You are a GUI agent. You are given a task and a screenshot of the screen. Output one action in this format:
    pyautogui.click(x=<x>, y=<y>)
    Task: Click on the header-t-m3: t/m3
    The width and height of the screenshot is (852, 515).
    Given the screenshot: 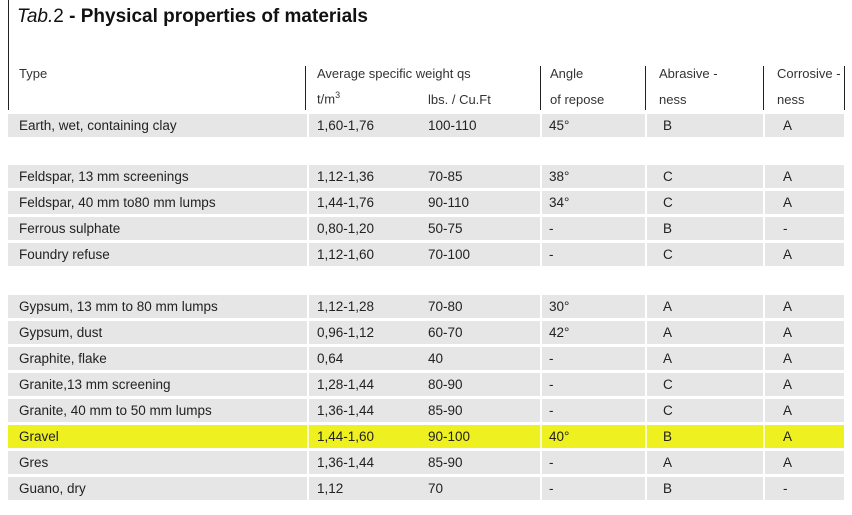 What is the action you would take?
    pyautogui.click(x=328, y=98)
    